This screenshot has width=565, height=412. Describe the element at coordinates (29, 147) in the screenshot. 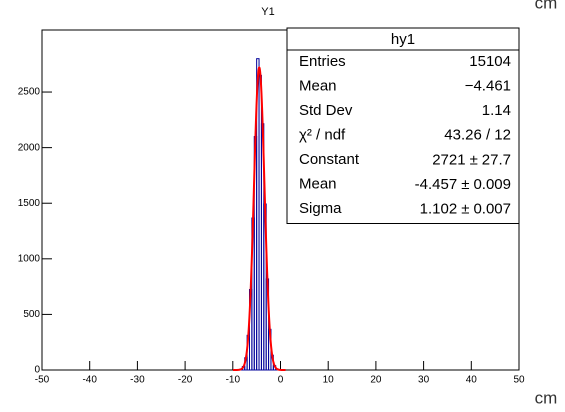

I see `y-tick-label: 2000` at that location.